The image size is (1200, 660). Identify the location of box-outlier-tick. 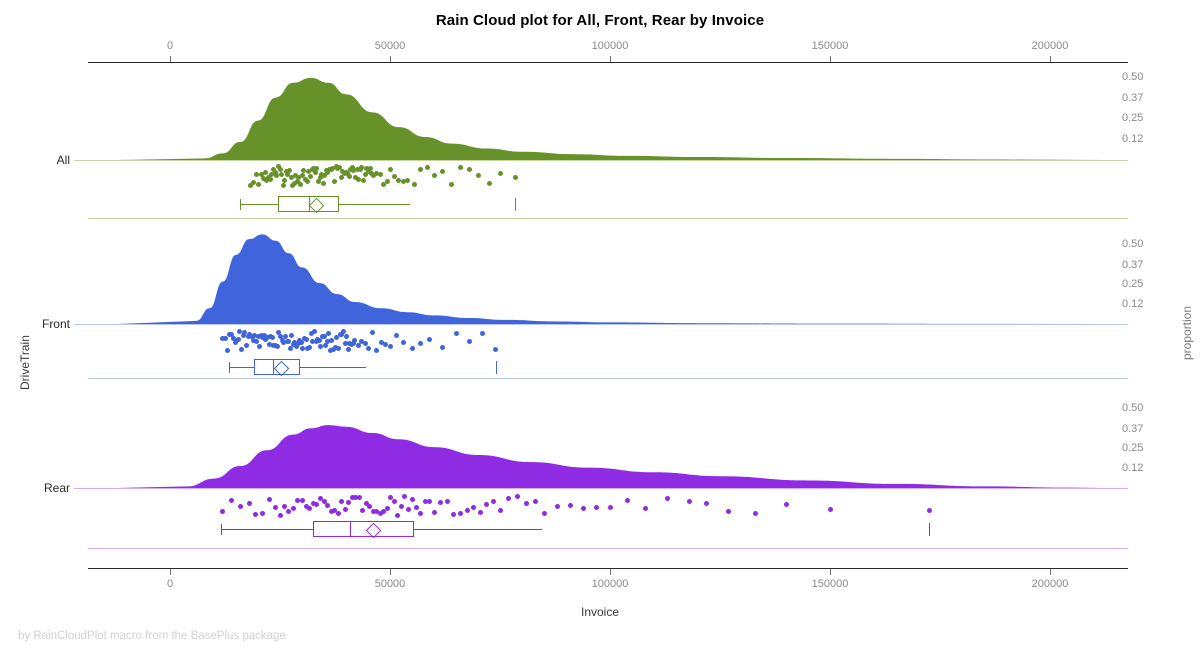
(929, 529).